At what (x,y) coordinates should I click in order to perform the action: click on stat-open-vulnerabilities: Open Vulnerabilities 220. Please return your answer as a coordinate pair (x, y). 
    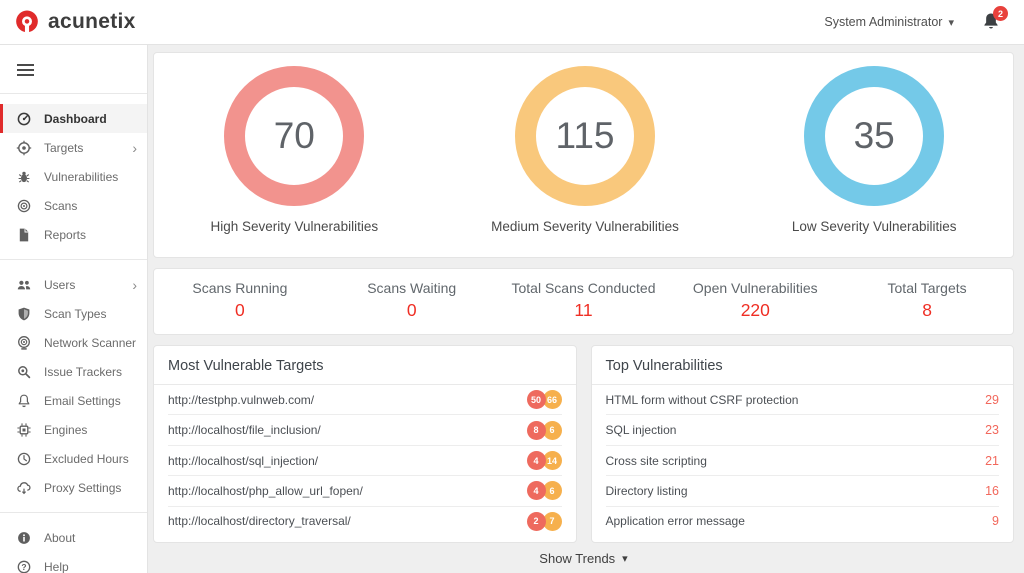
    Looking at the image, I should click on (755, 301).